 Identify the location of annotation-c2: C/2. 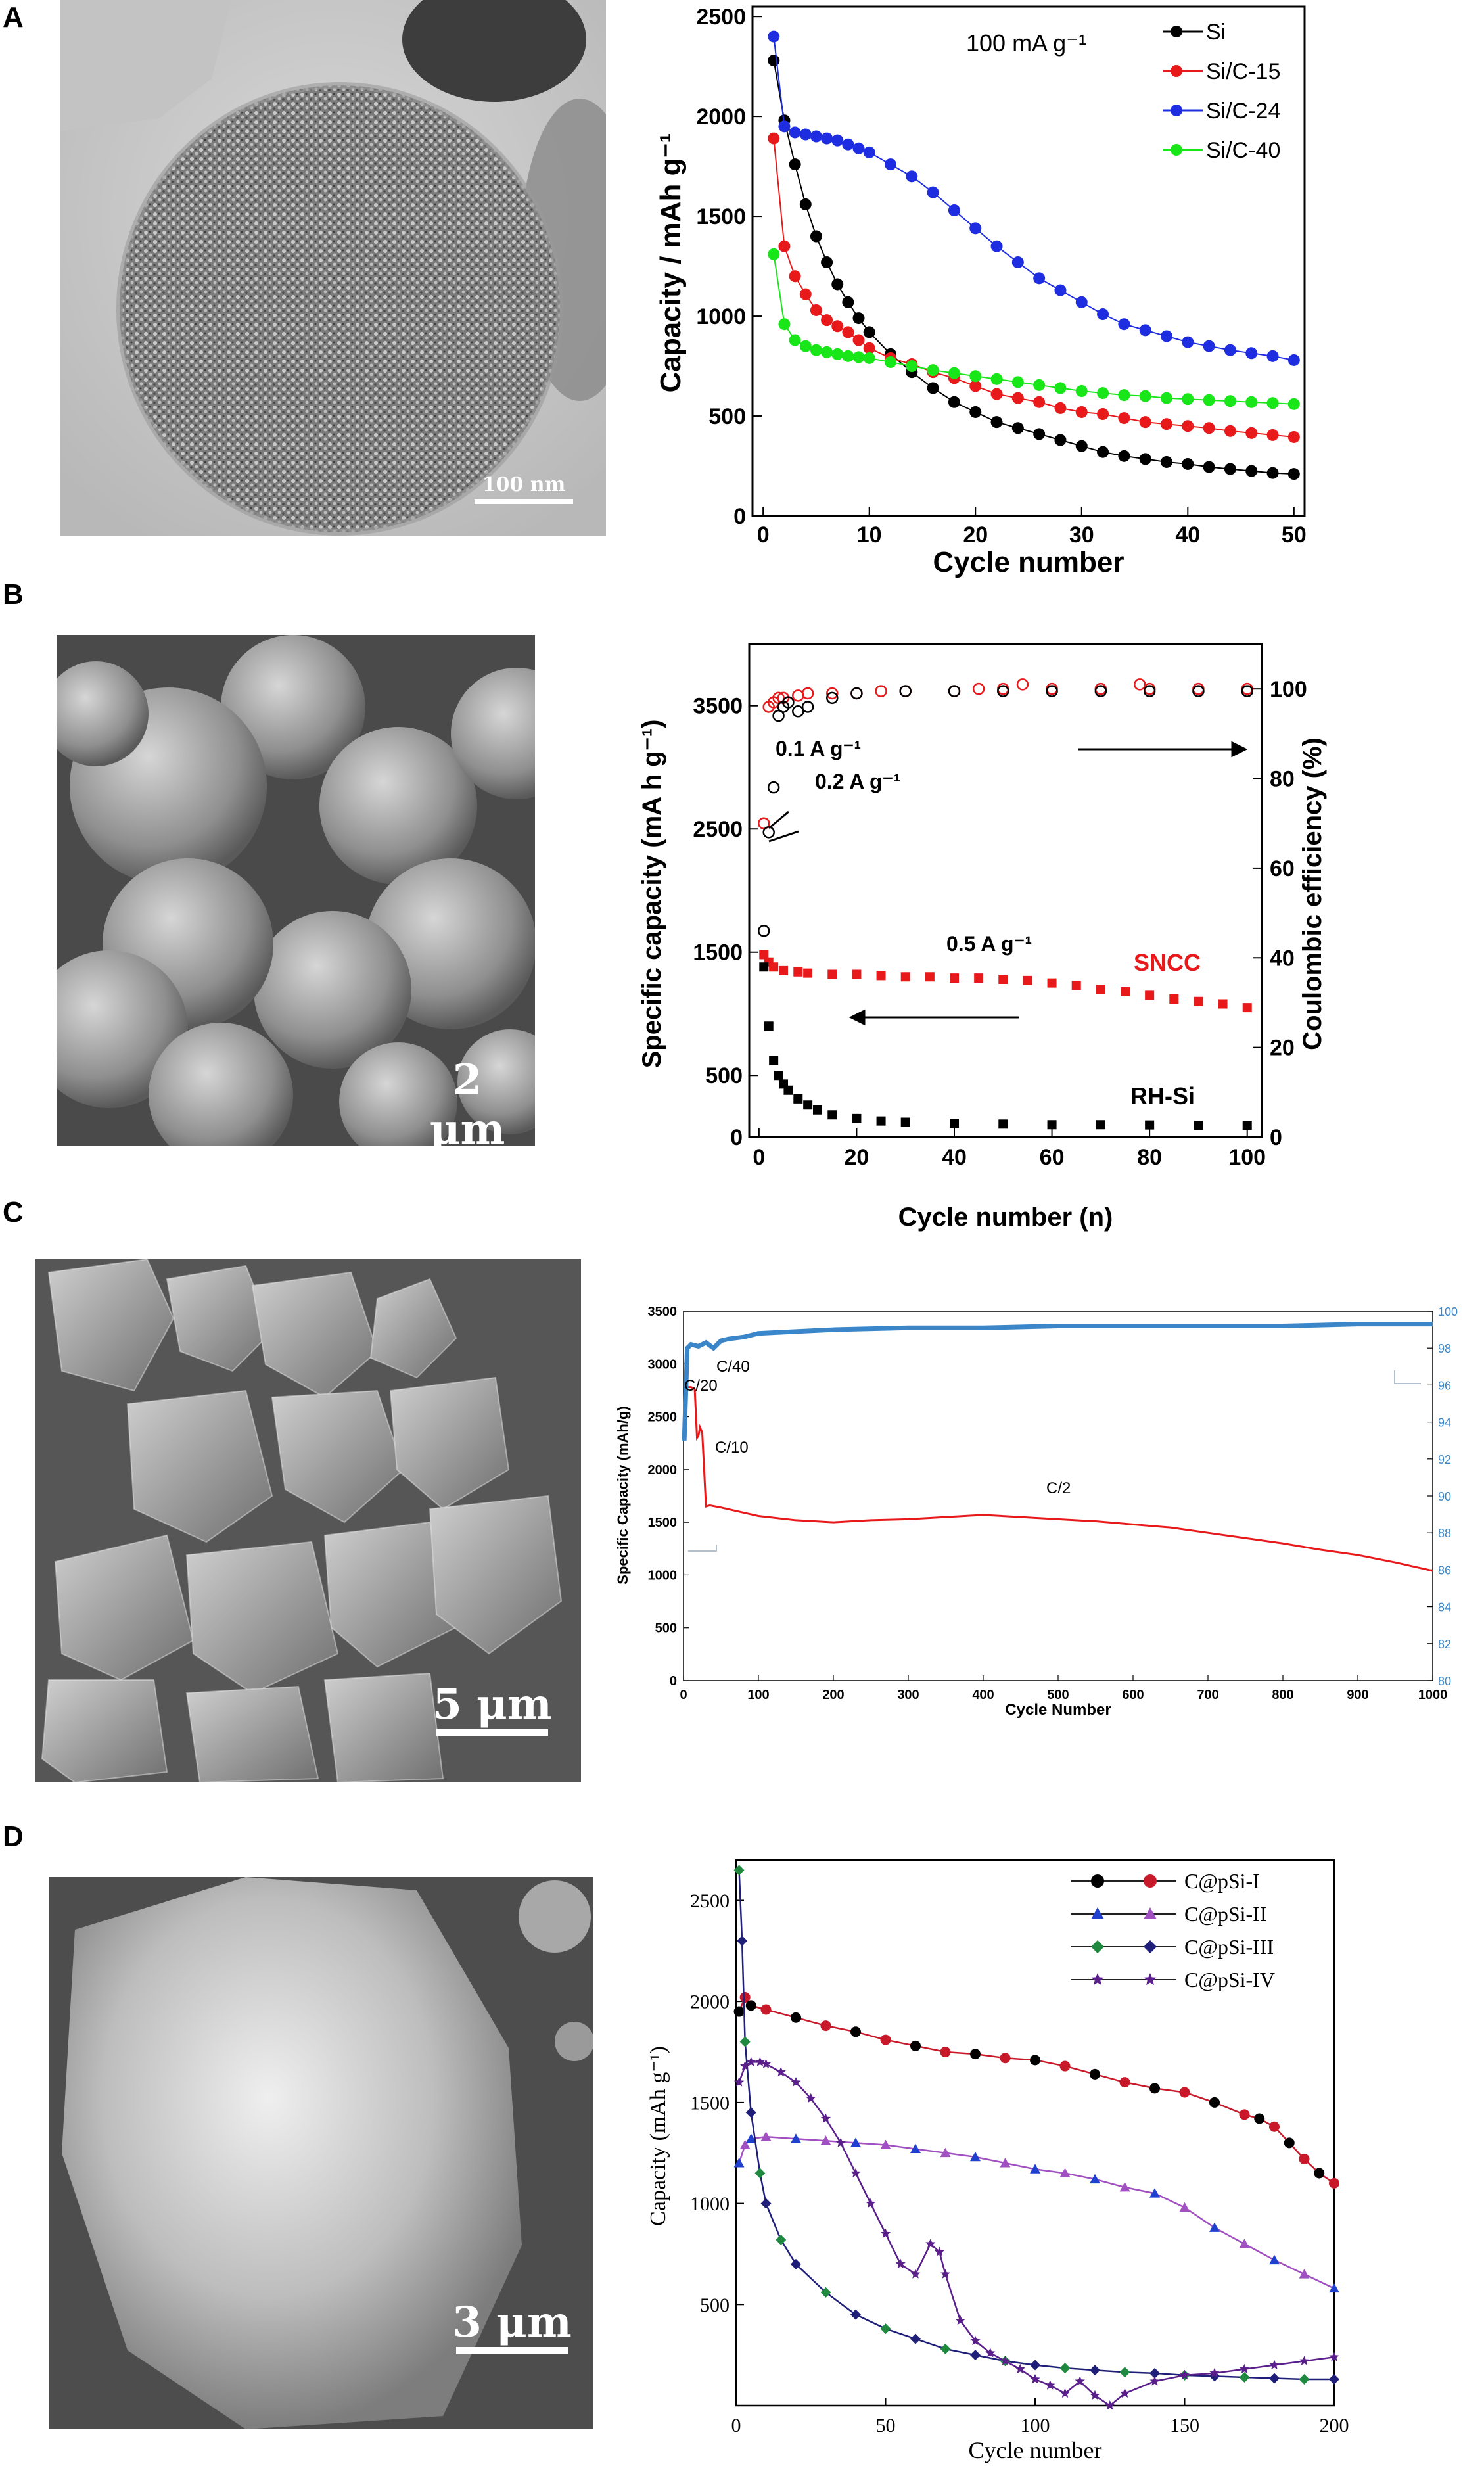
(1058, 1488).